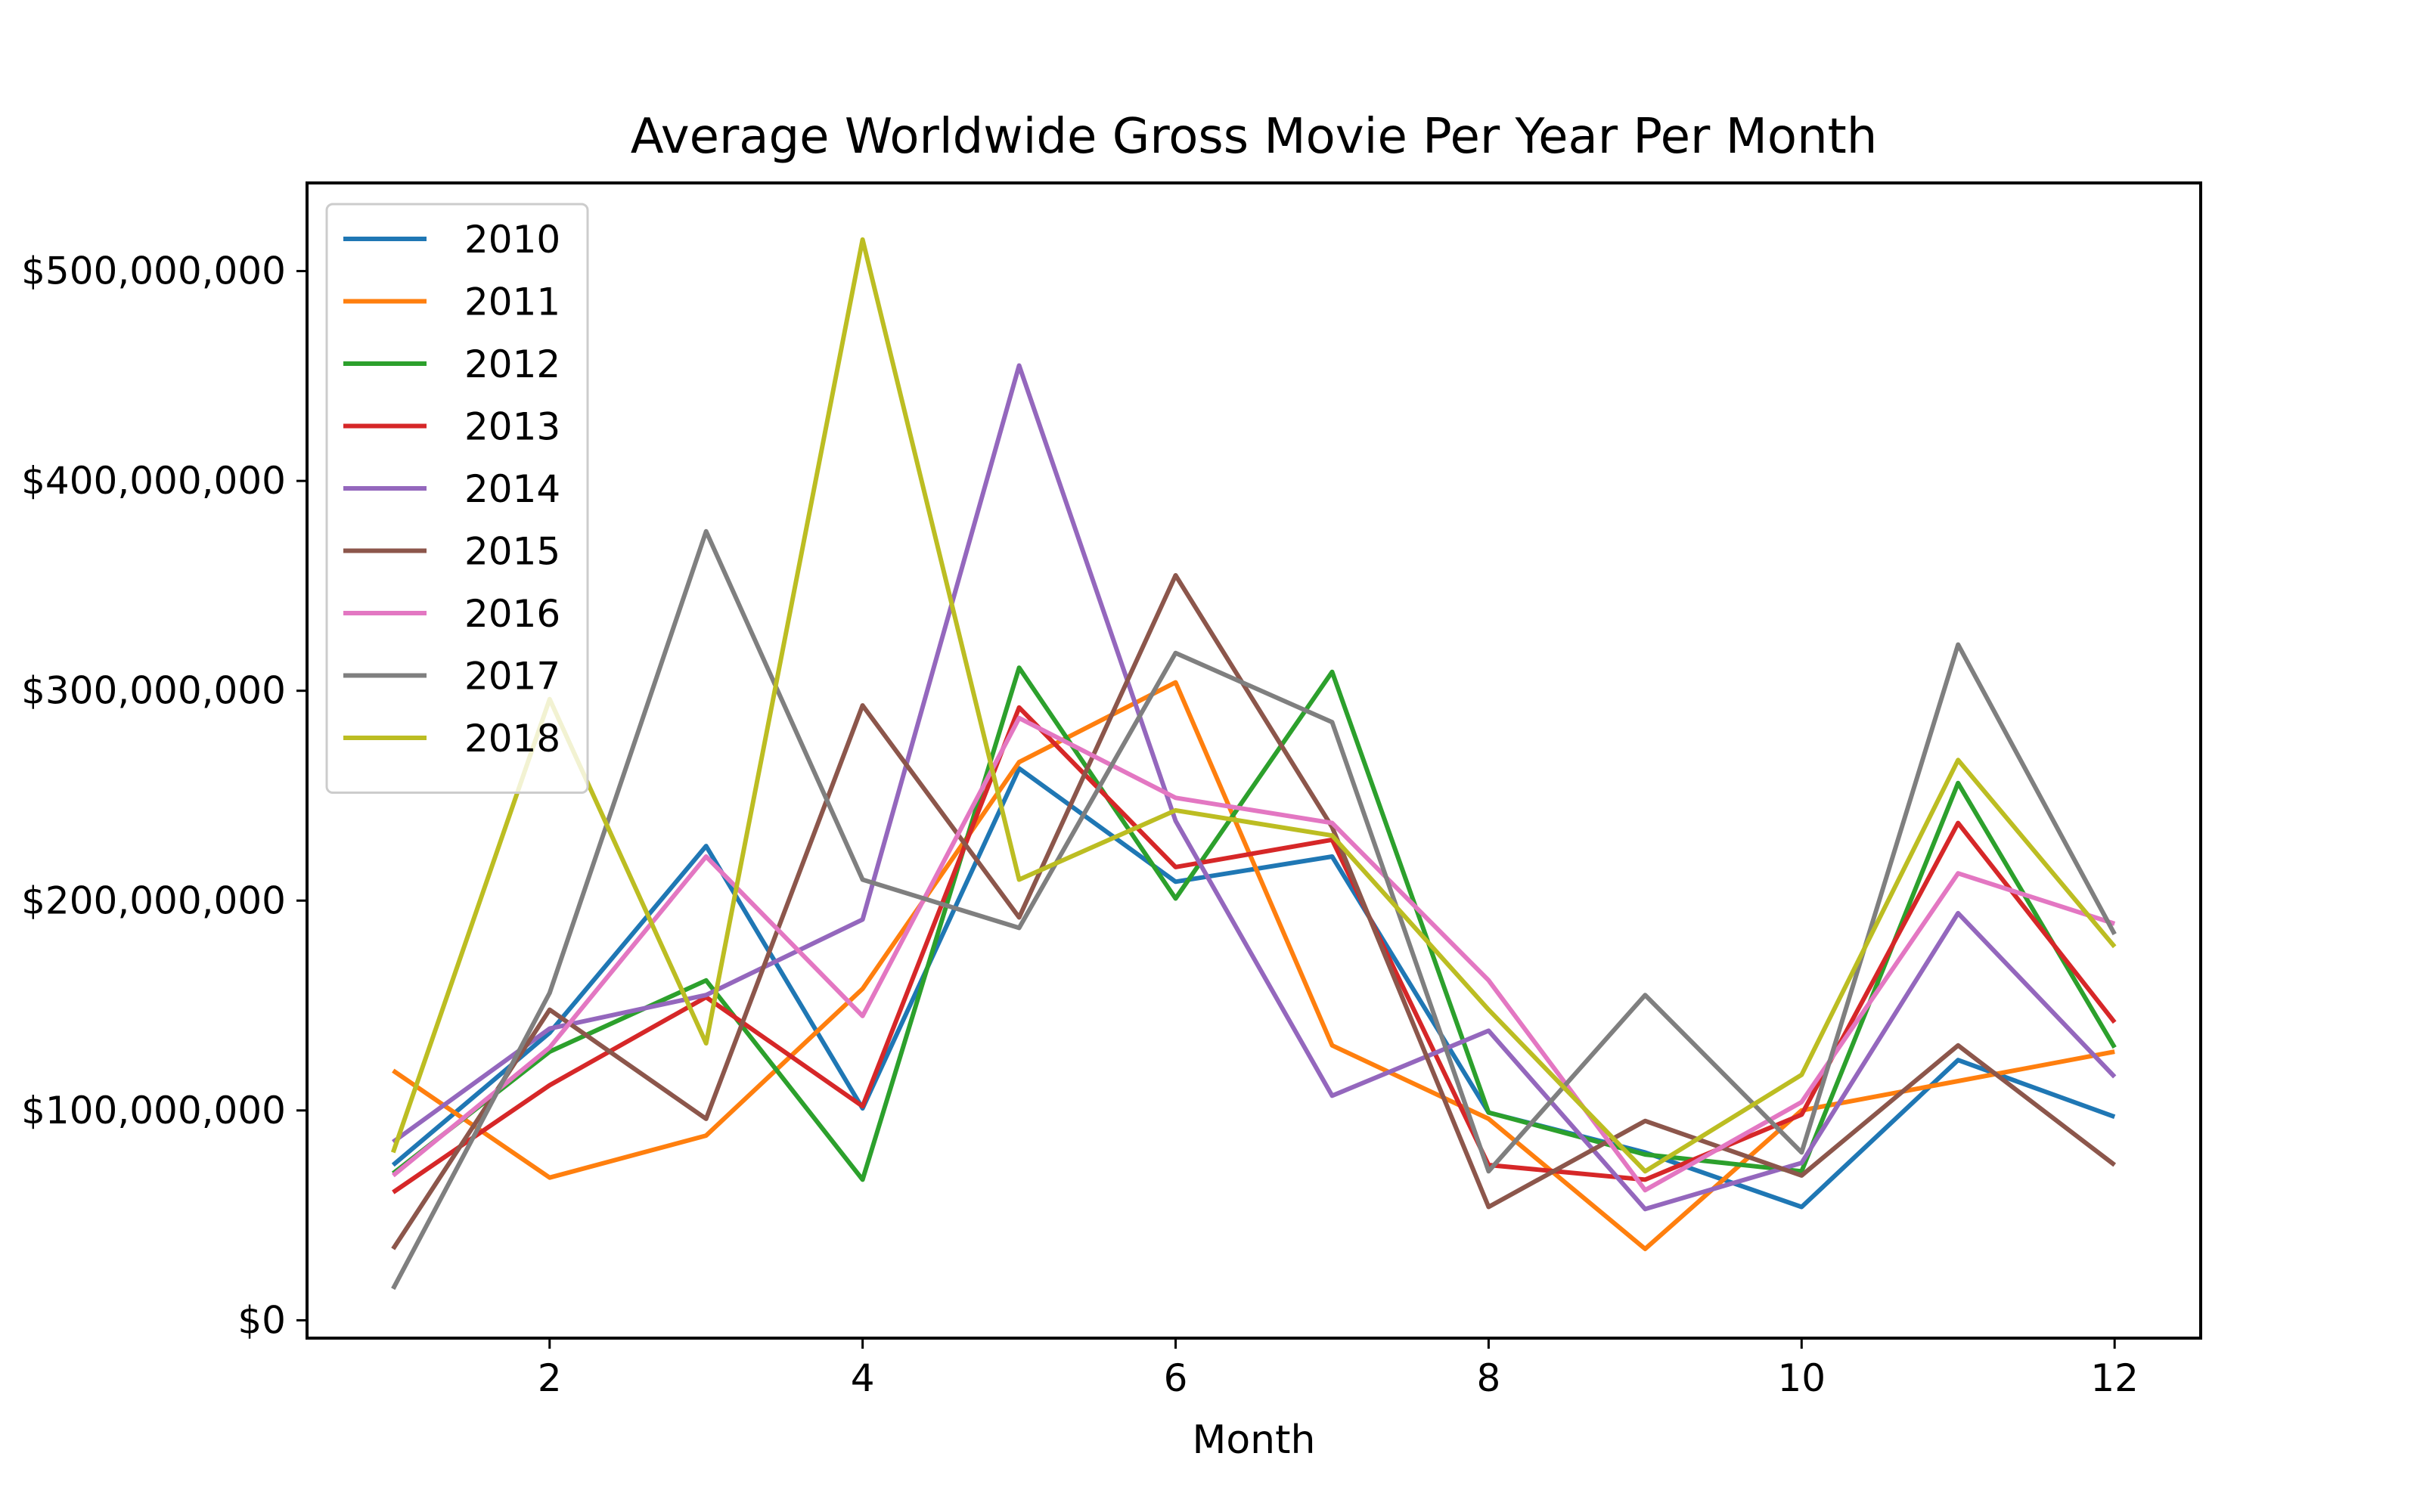 The height and width of the screenshot is (1512, 2420). I want to click on legend-label-2012: 2012, so click(512, 364).